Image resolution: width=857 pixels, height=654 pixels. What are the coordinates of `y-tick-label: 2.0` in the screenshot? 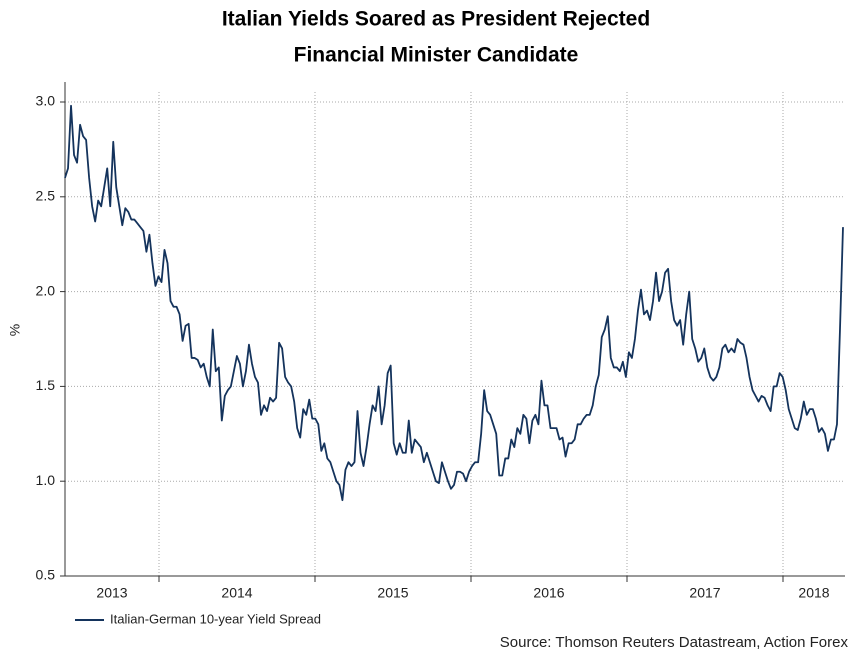 It's located at (46, 290).